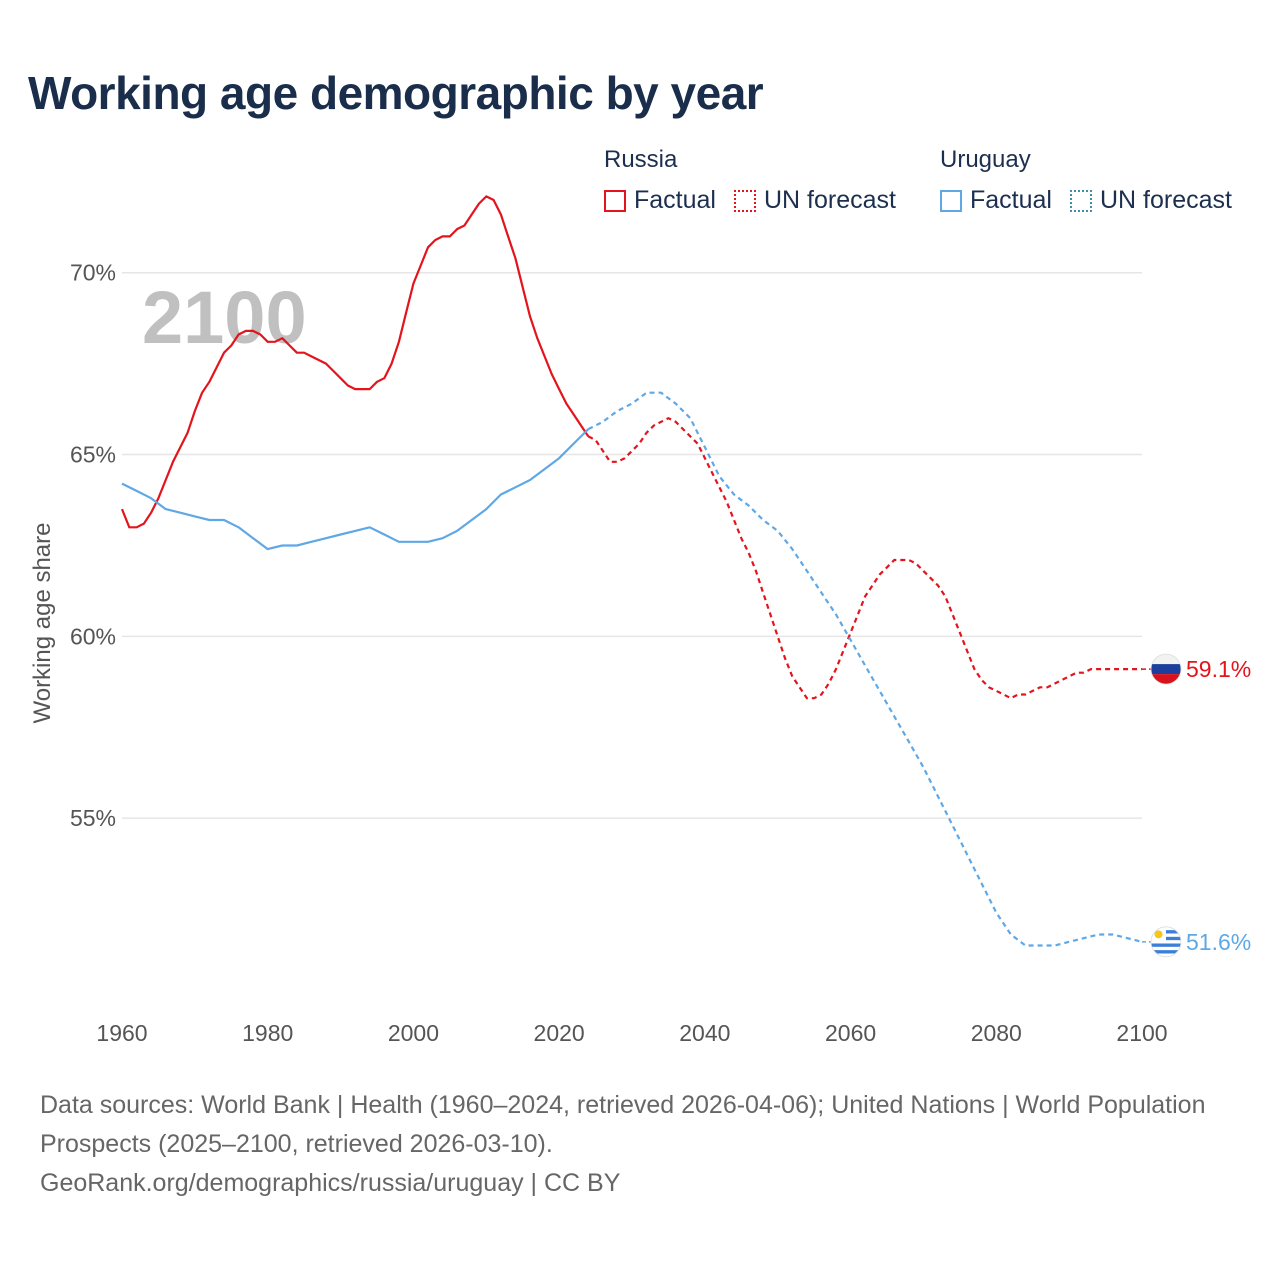 The height and width of the screenshot is (1280, 1280). What do you see at coordinates (675, 200) in the screenshot?
I see `legend-russia-factual-label: Factual` at bounding box center [675, 200].